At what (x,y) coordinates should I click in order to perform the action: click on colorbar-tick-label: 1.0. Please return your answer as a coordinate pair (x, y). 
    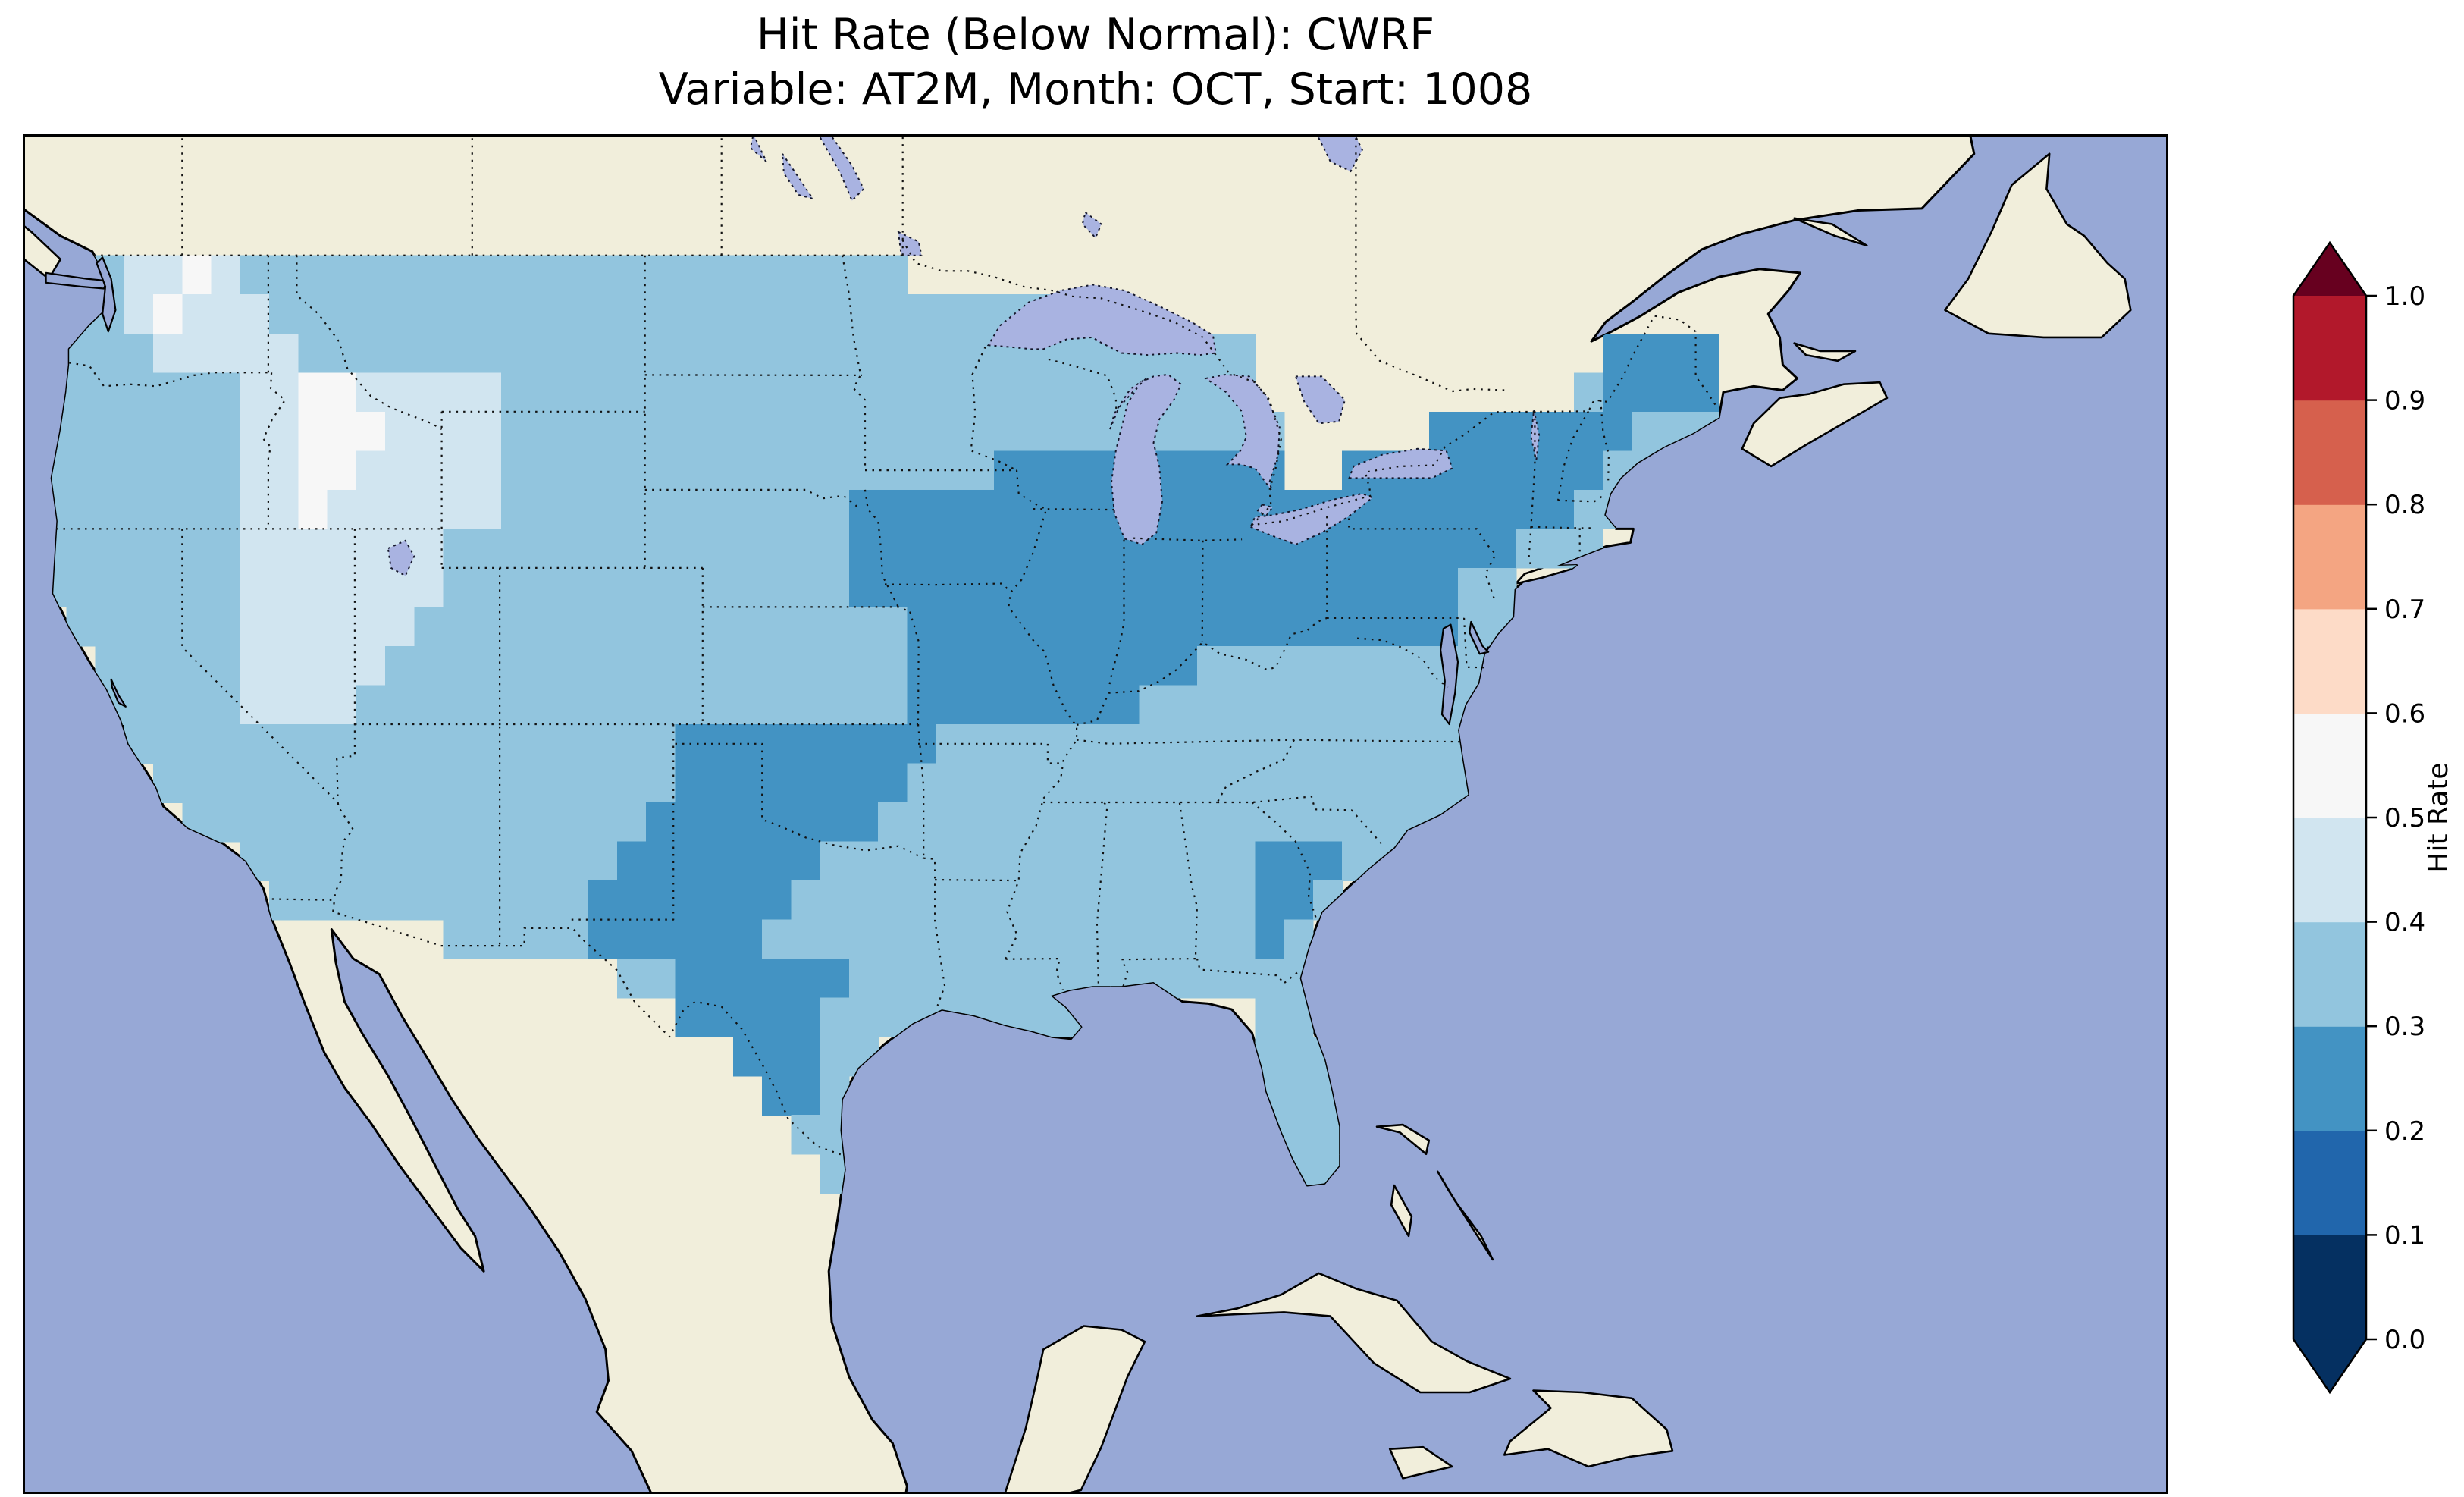
    Looking at the image, I should click on (2404, 296).